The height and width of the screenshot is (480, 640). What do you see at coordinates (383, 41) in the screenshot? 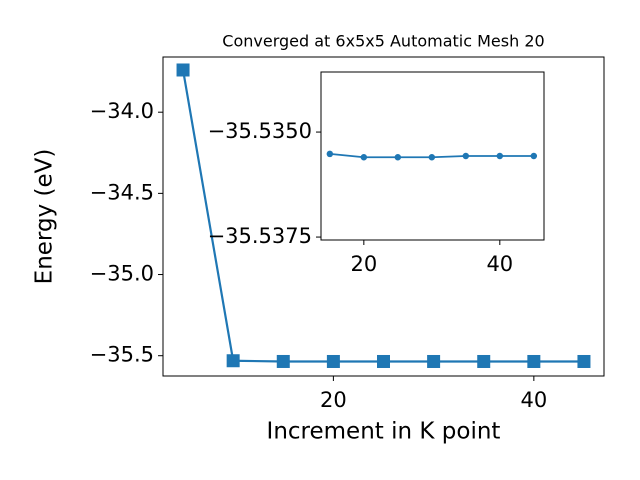
I see `chart-title: Converged at 6x5x5 Automatic Mesh 20` at bounding box center [383, 41].